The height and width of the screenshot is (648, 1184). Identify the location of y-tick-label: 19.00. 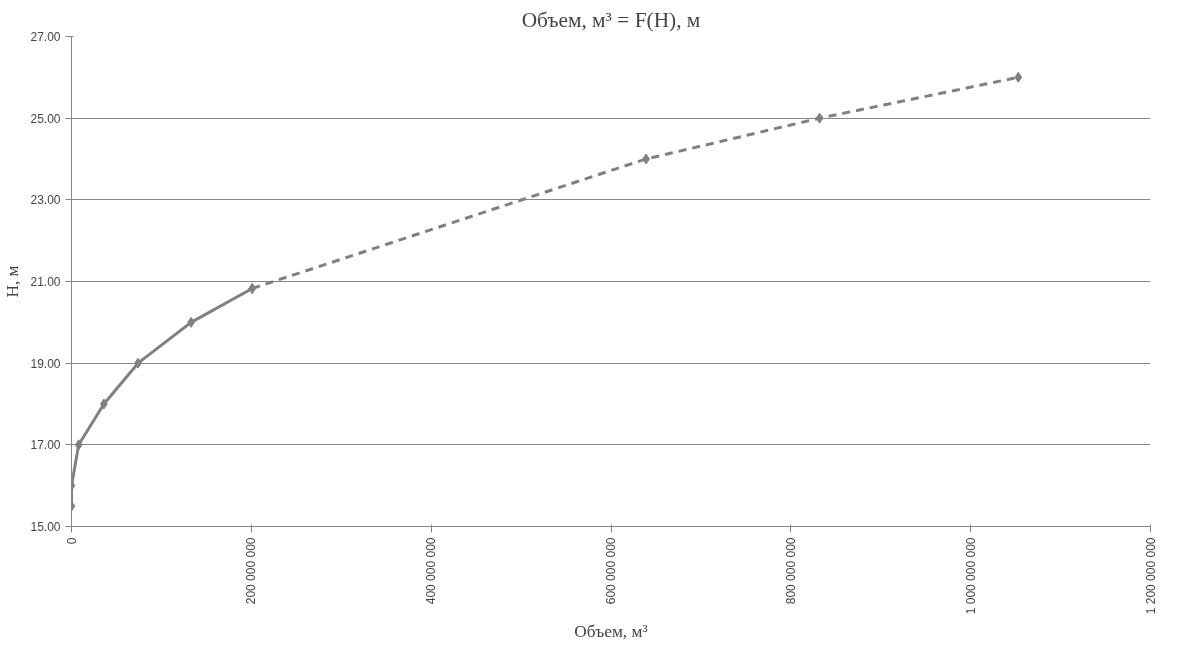
(45, 363).